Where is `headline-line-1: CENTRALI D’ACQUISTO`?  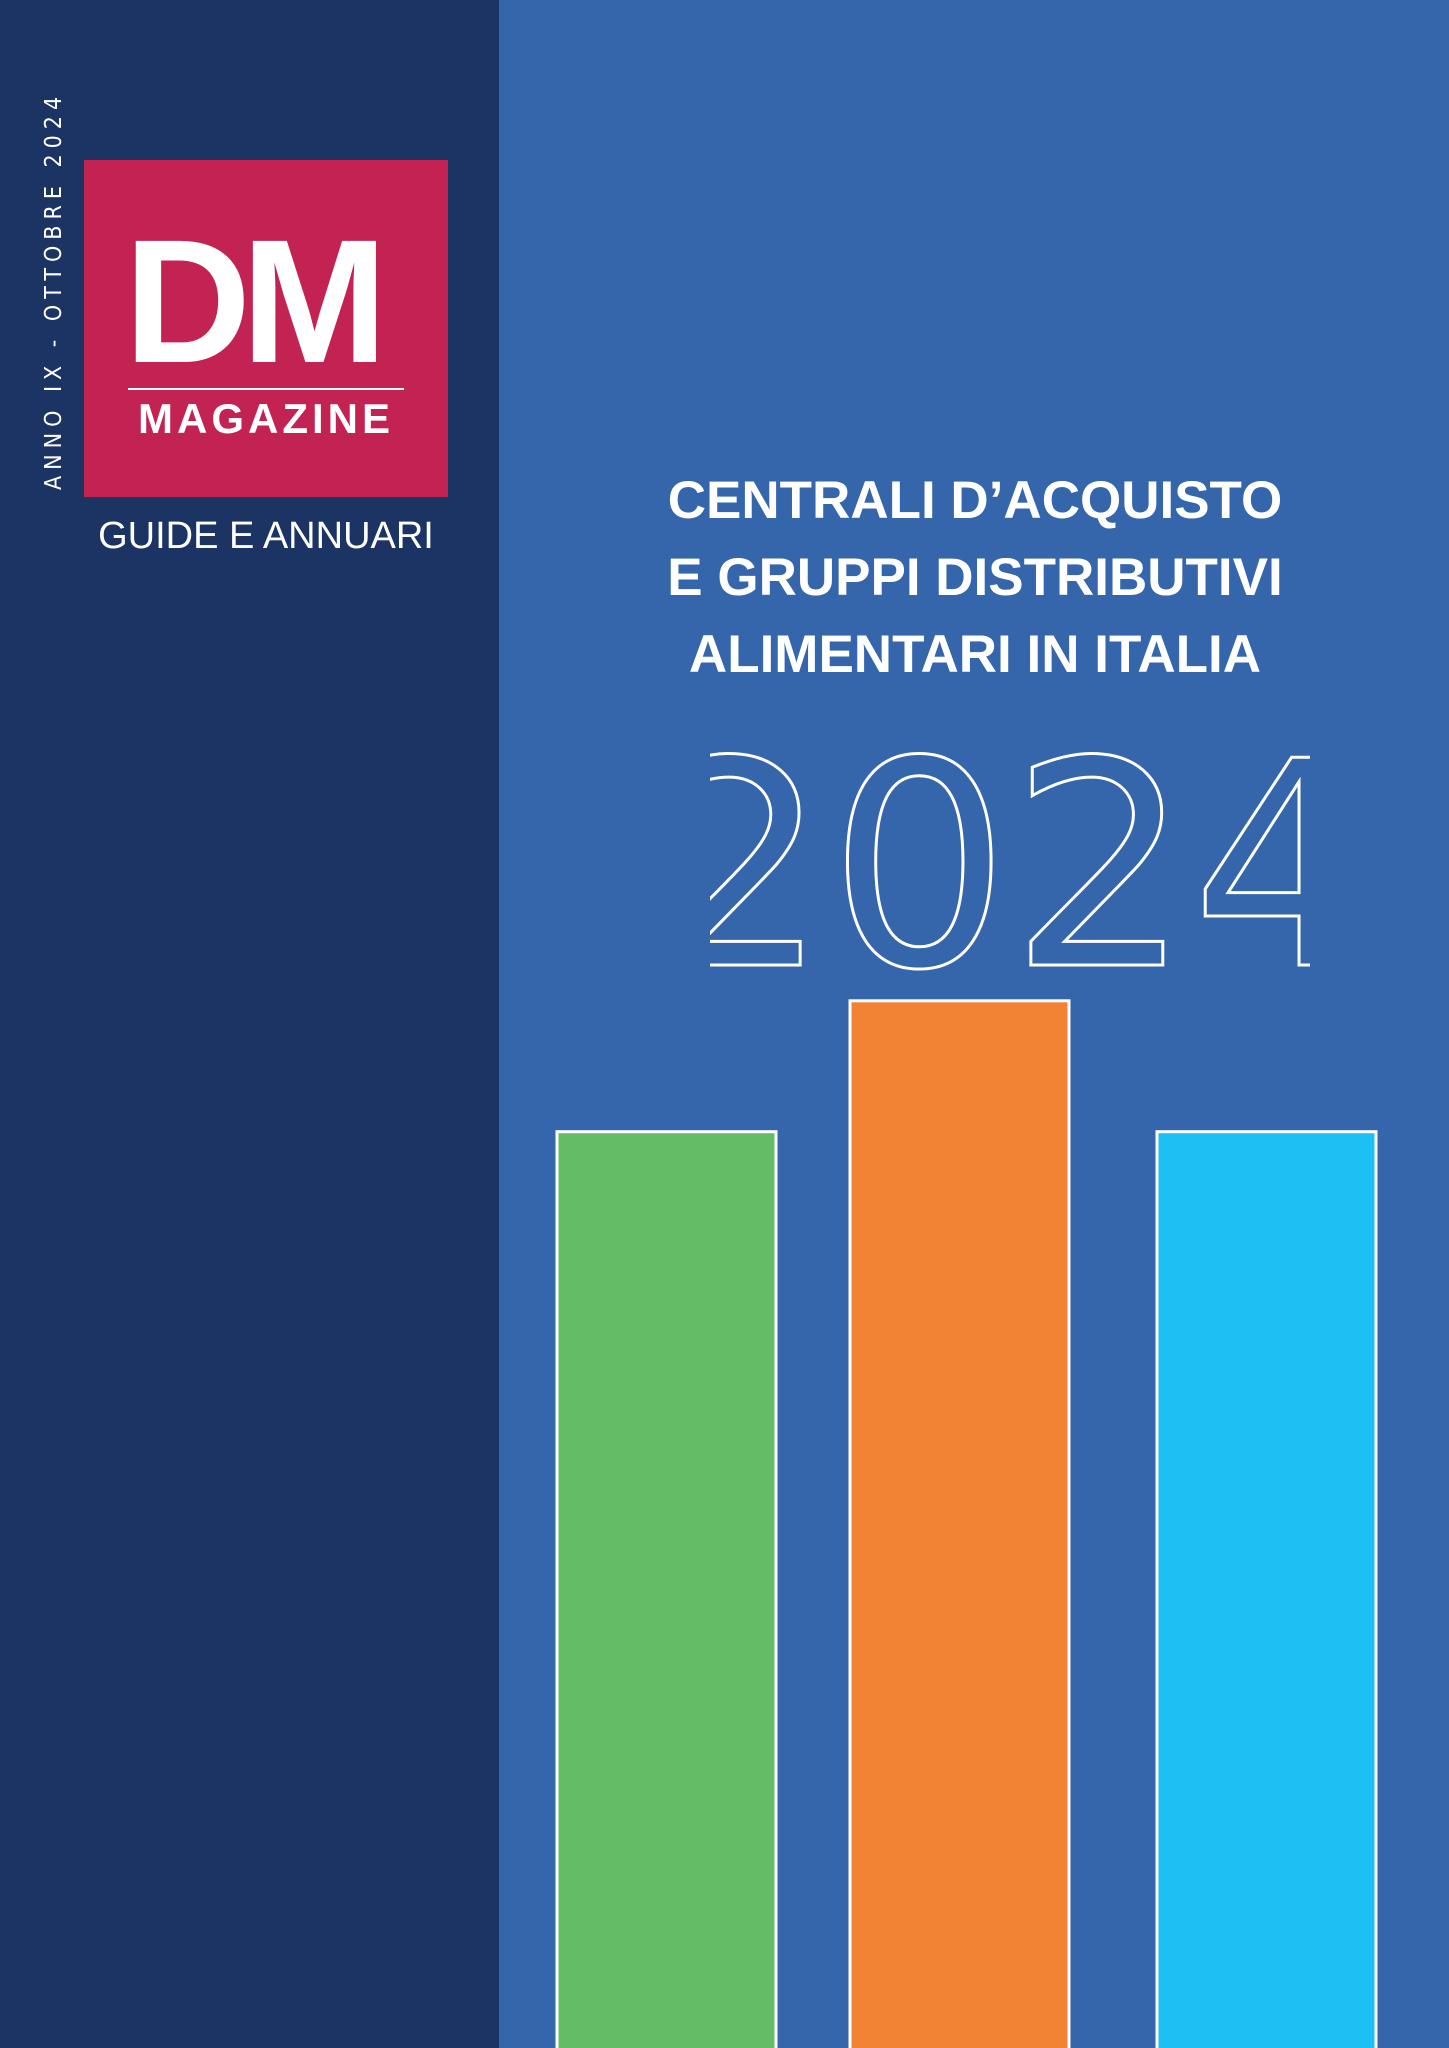
headline-line-1: CENTRALI D’ACQUISTO is located at coordinates (975, 500).